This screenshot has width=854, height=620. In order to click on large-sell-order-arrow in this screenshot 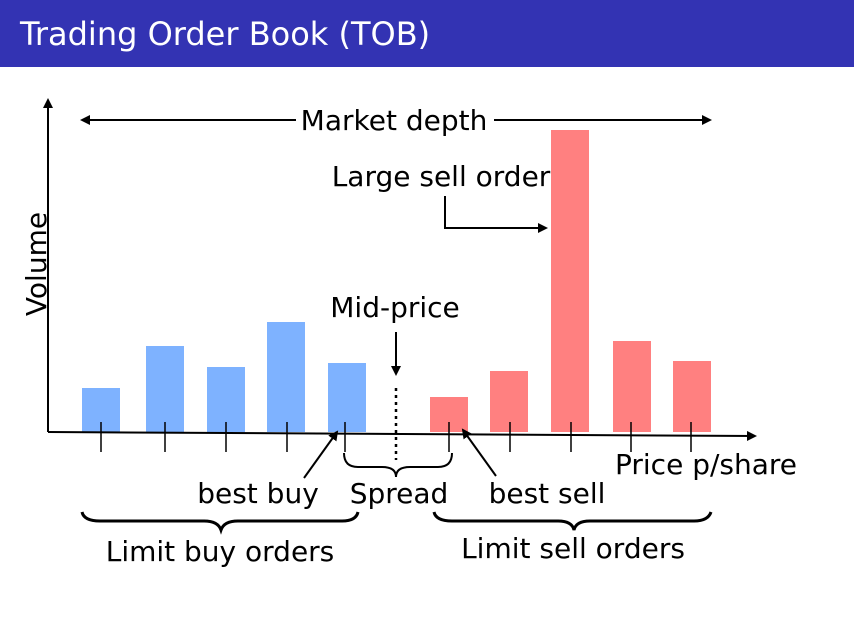, I will do `click(496, 214)`.